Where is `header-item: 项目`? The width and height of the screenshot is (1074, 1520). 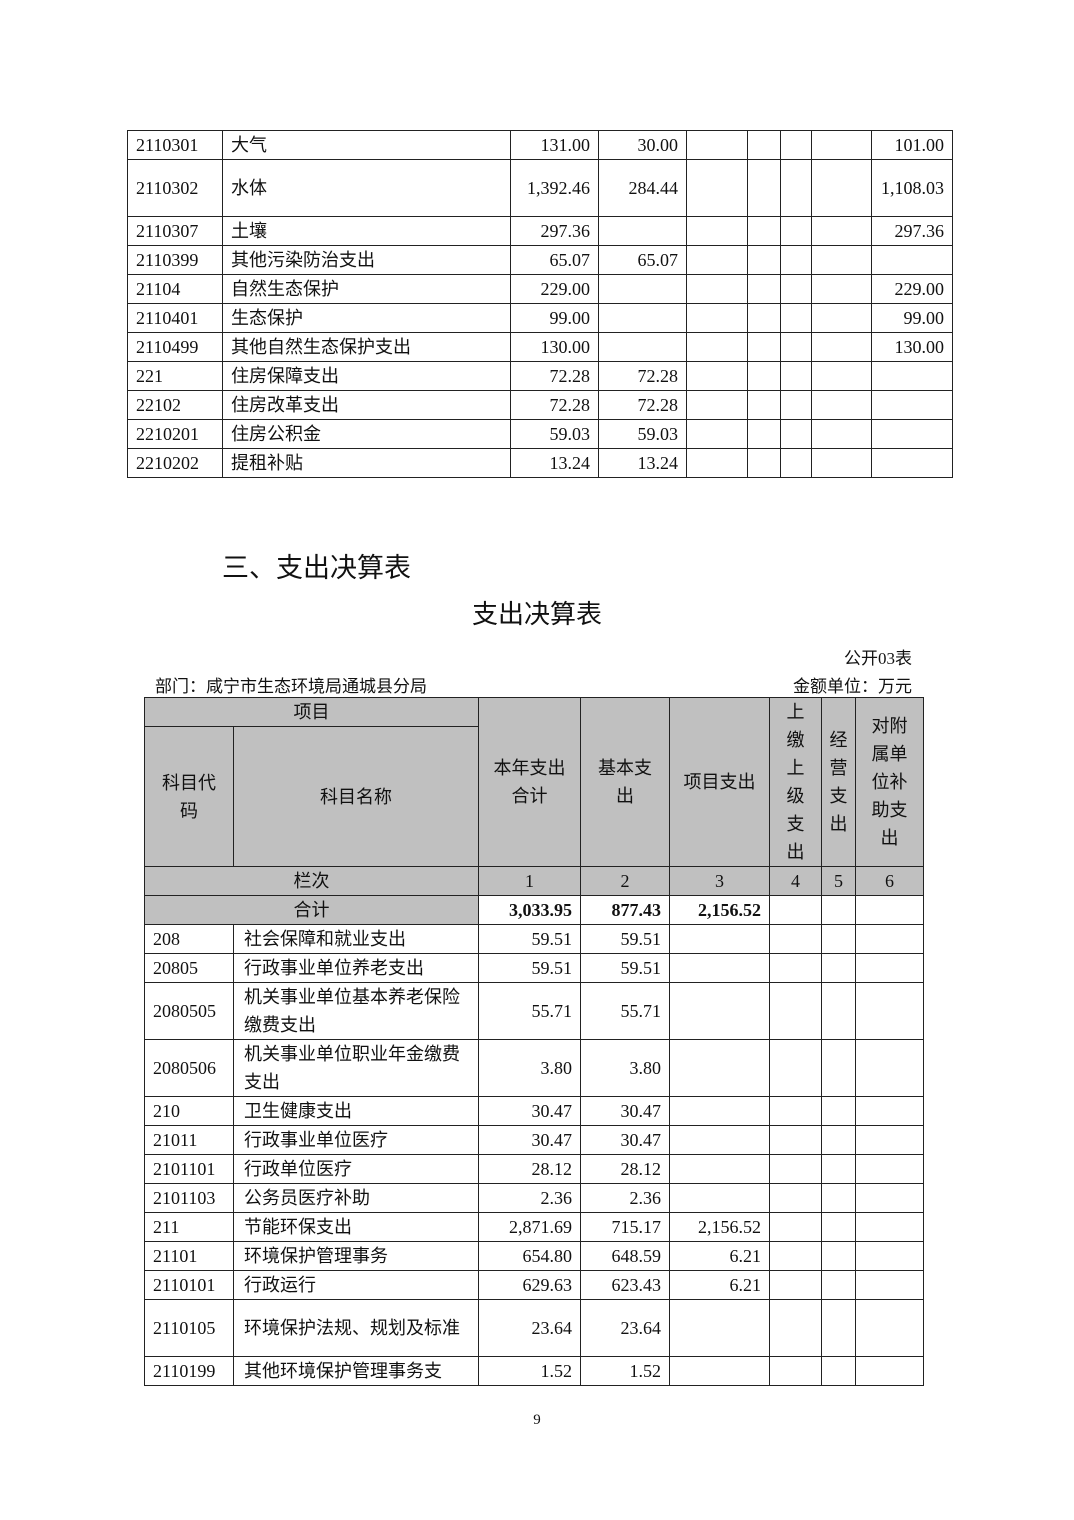 header-item: 项目 is located at coordinates (311, 712).